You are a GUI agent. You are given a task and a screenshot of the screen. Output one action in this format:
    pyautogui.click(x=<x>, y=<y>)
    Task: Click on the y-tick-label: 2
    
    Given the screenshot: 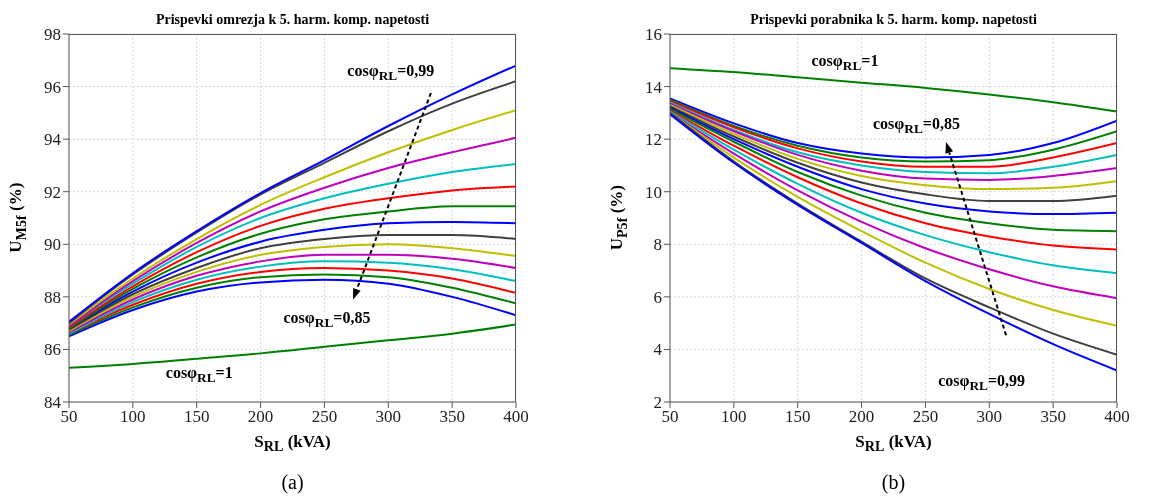 What is the action you would take?
    pyautogui.click(x=657, y=403)
    